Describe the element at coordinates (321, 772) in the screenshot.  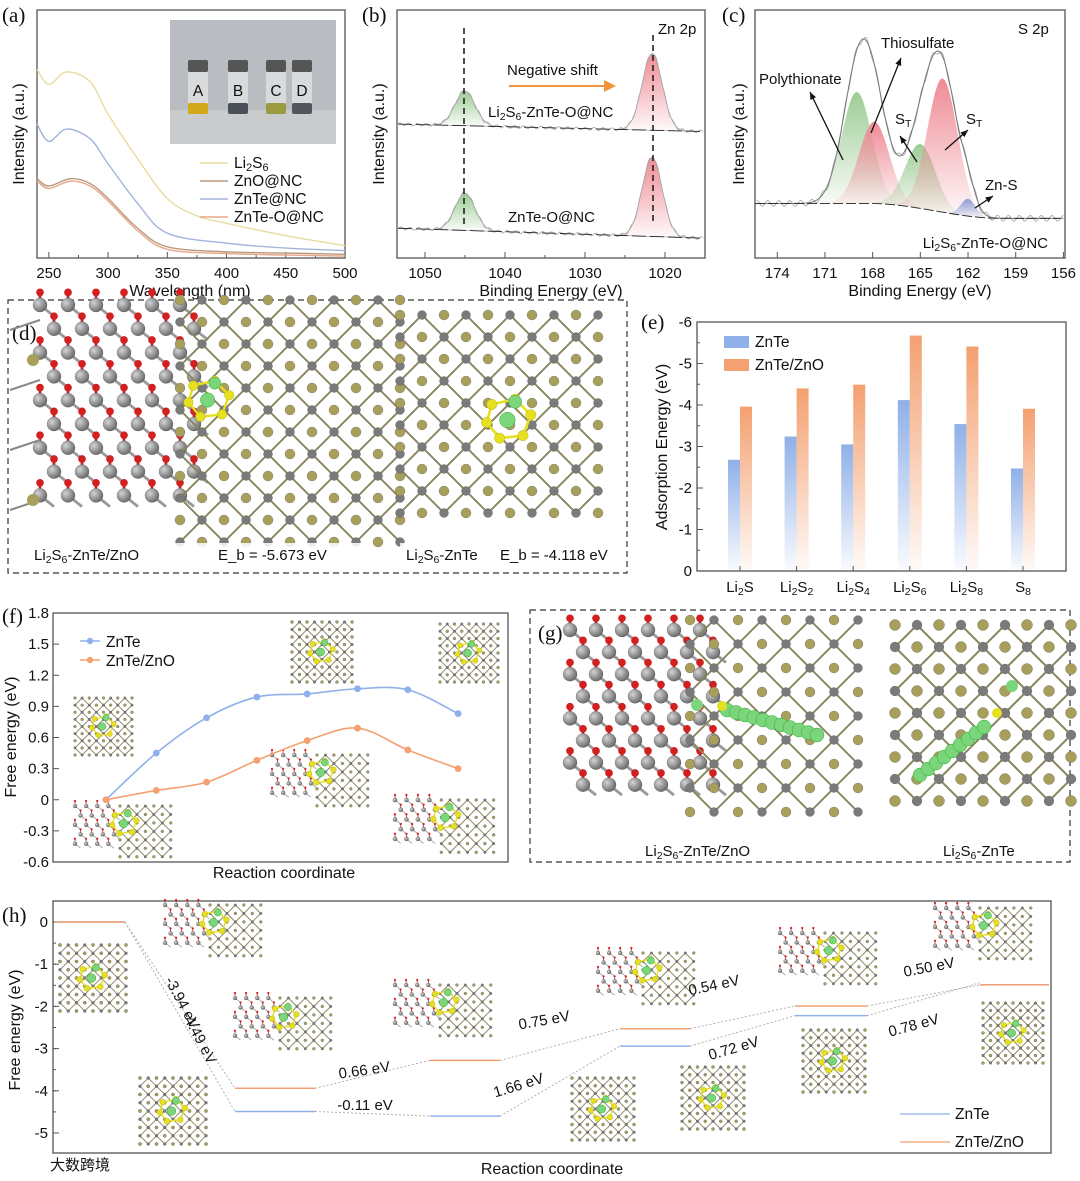
I see `li2s6-molecule` at that location.